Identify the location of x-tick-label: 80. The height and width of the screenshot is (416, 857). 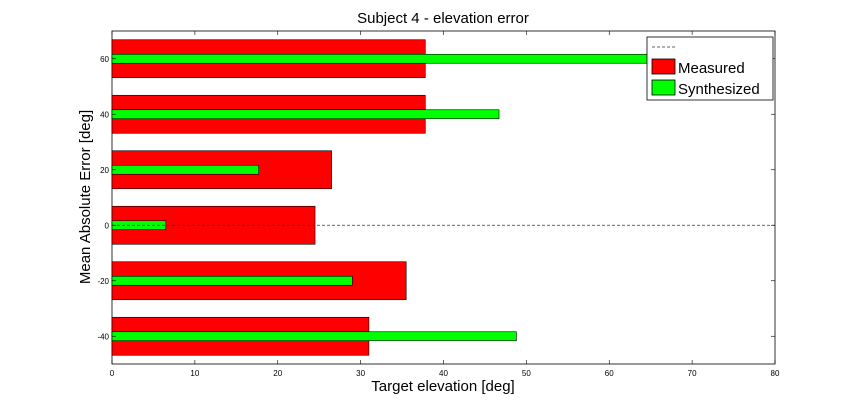
(775, 373).